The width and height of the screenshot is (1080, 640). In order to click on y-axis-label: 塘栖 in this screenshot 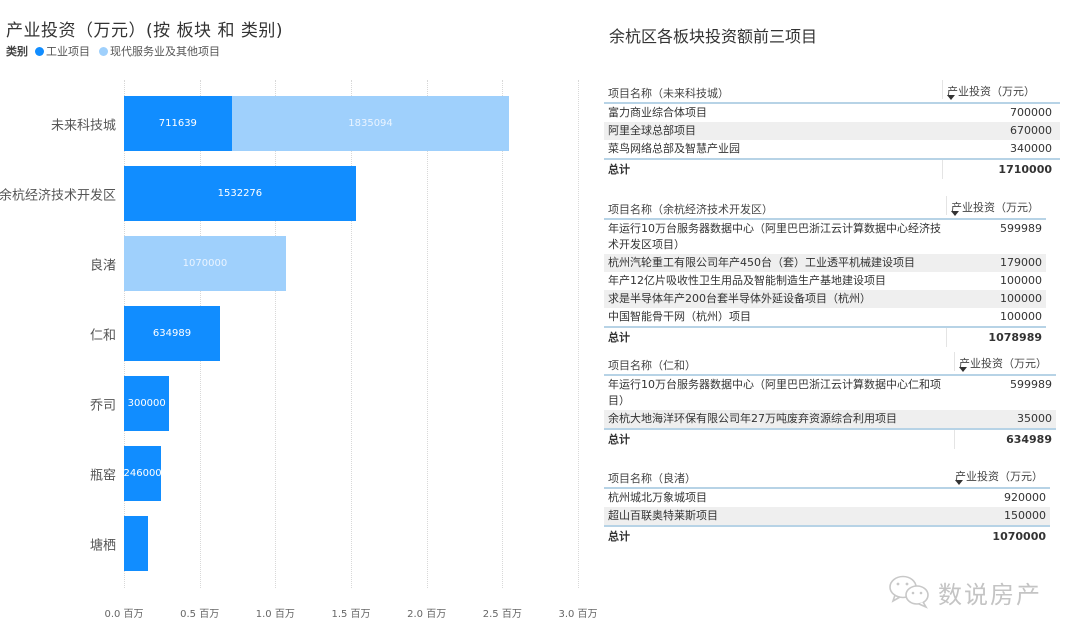, I will do `click(102, 546)`.